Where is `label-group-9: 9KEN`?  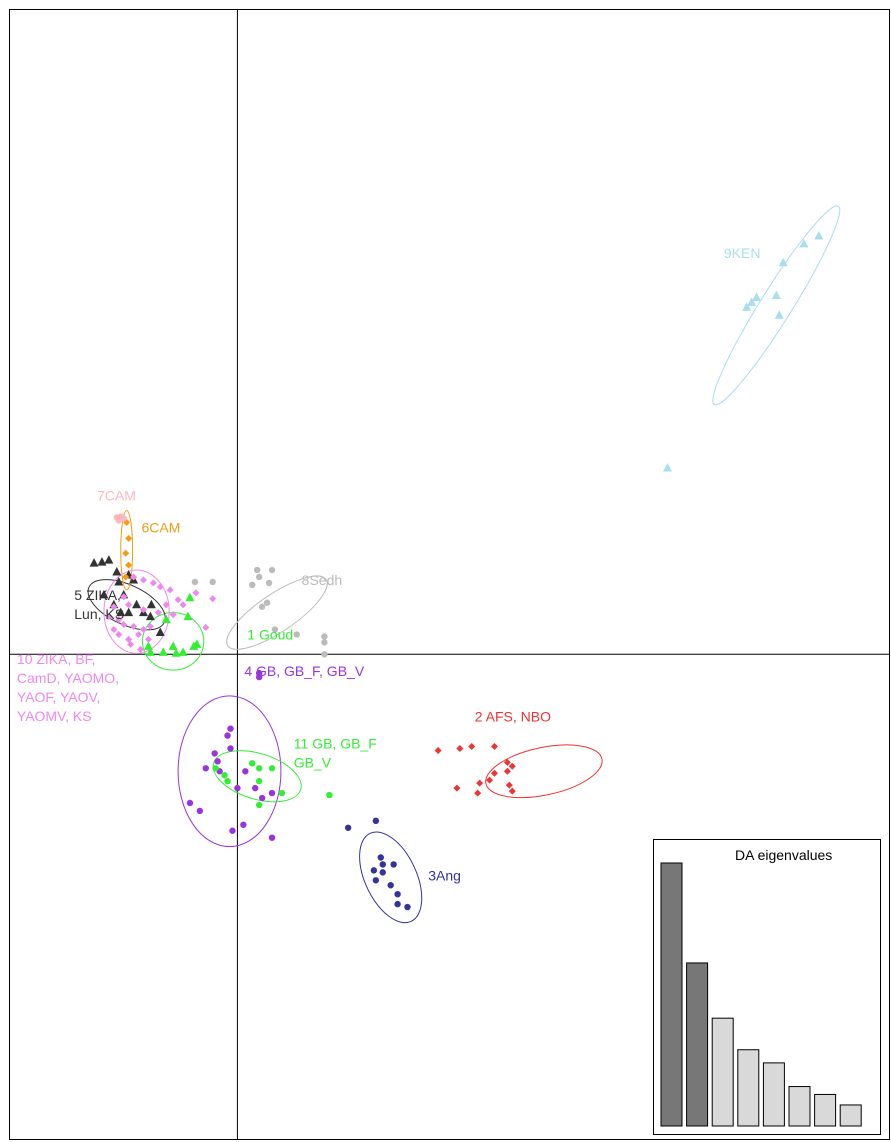 label-group-9: 9KEN is located at coordinates (742, 253).